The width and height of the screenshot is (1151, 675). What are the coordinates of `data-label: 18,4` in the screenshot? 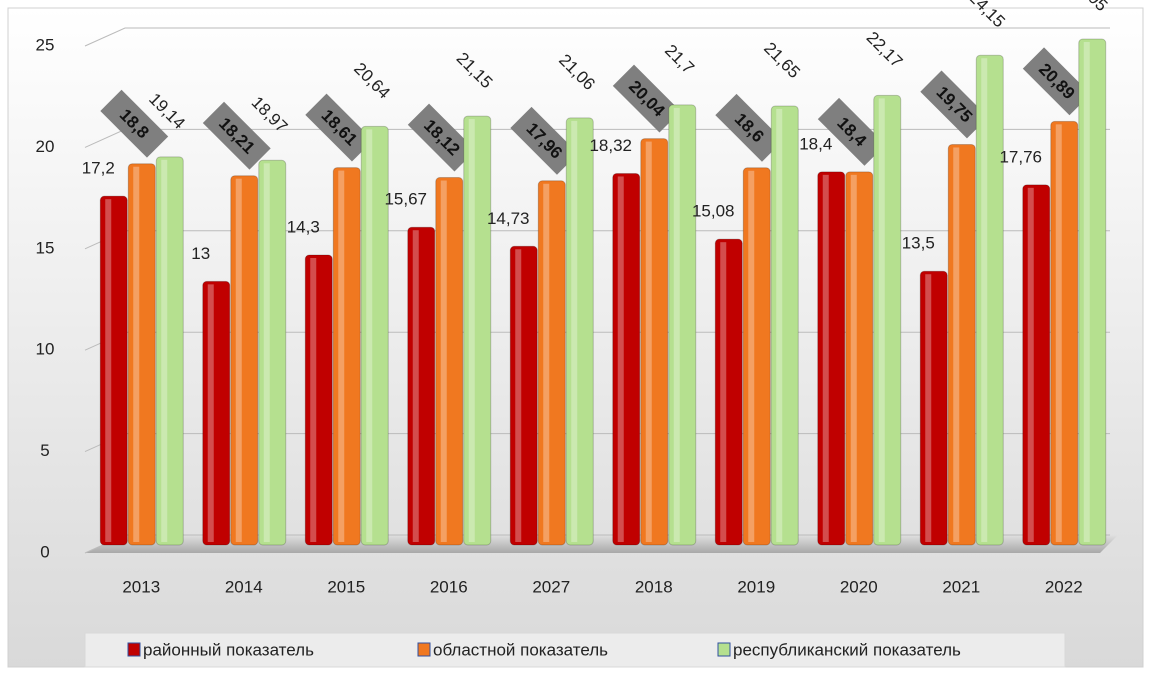 It's located at (815, 143).